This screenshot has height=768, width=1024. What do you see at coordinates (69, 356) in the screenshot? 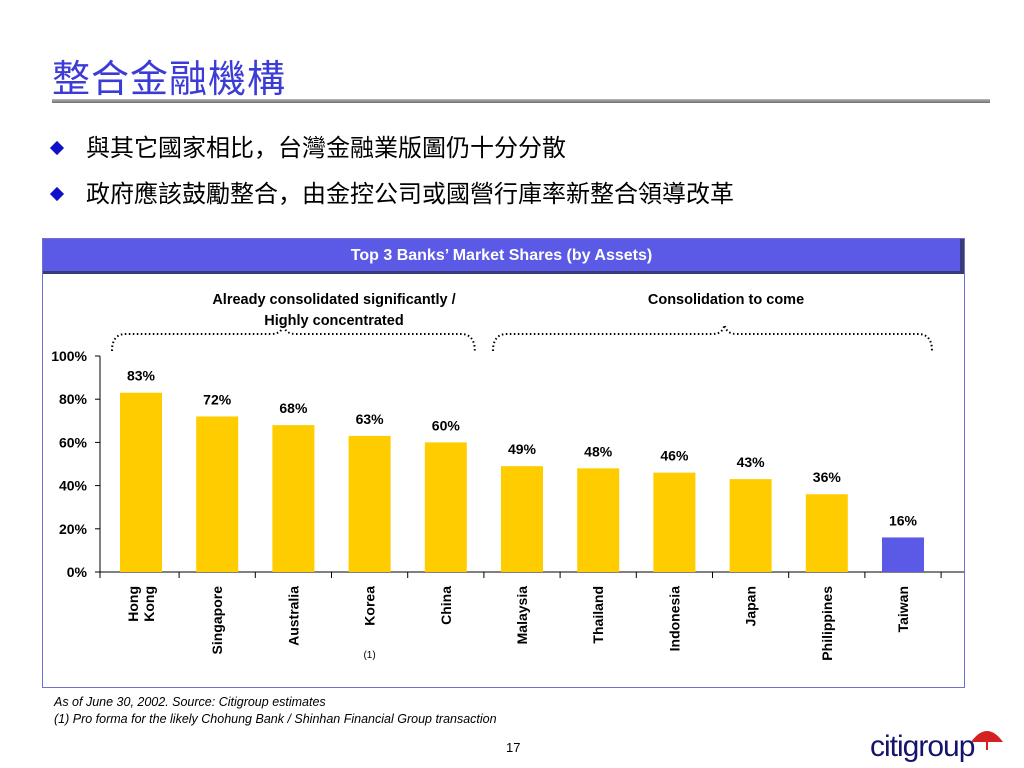
I see `y-tick-label: 100%` at bounding box center [69, 356].